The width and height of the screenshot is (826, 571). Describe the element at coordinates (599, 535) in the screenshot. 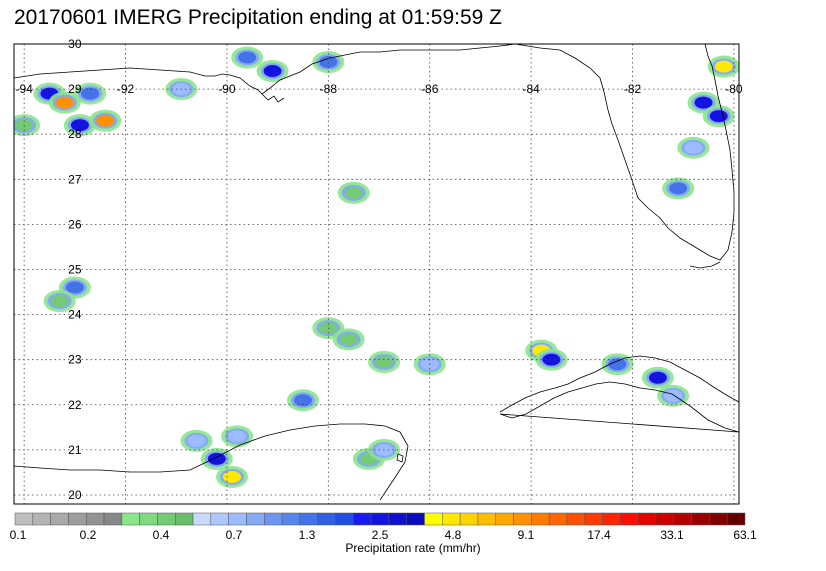

I see `colorbar-tick-label: 17.4` at that location.